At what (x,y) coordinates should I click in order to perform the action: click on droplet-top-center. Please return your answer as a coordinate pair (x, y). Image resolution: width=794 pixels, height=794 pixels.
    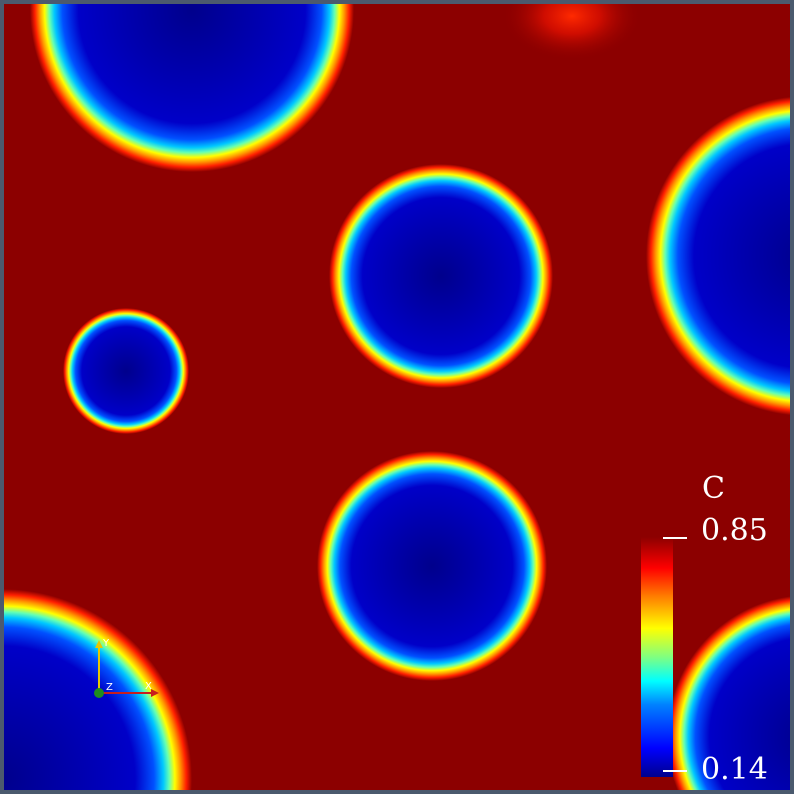
    Looking at the image, I should click on (441, 276).